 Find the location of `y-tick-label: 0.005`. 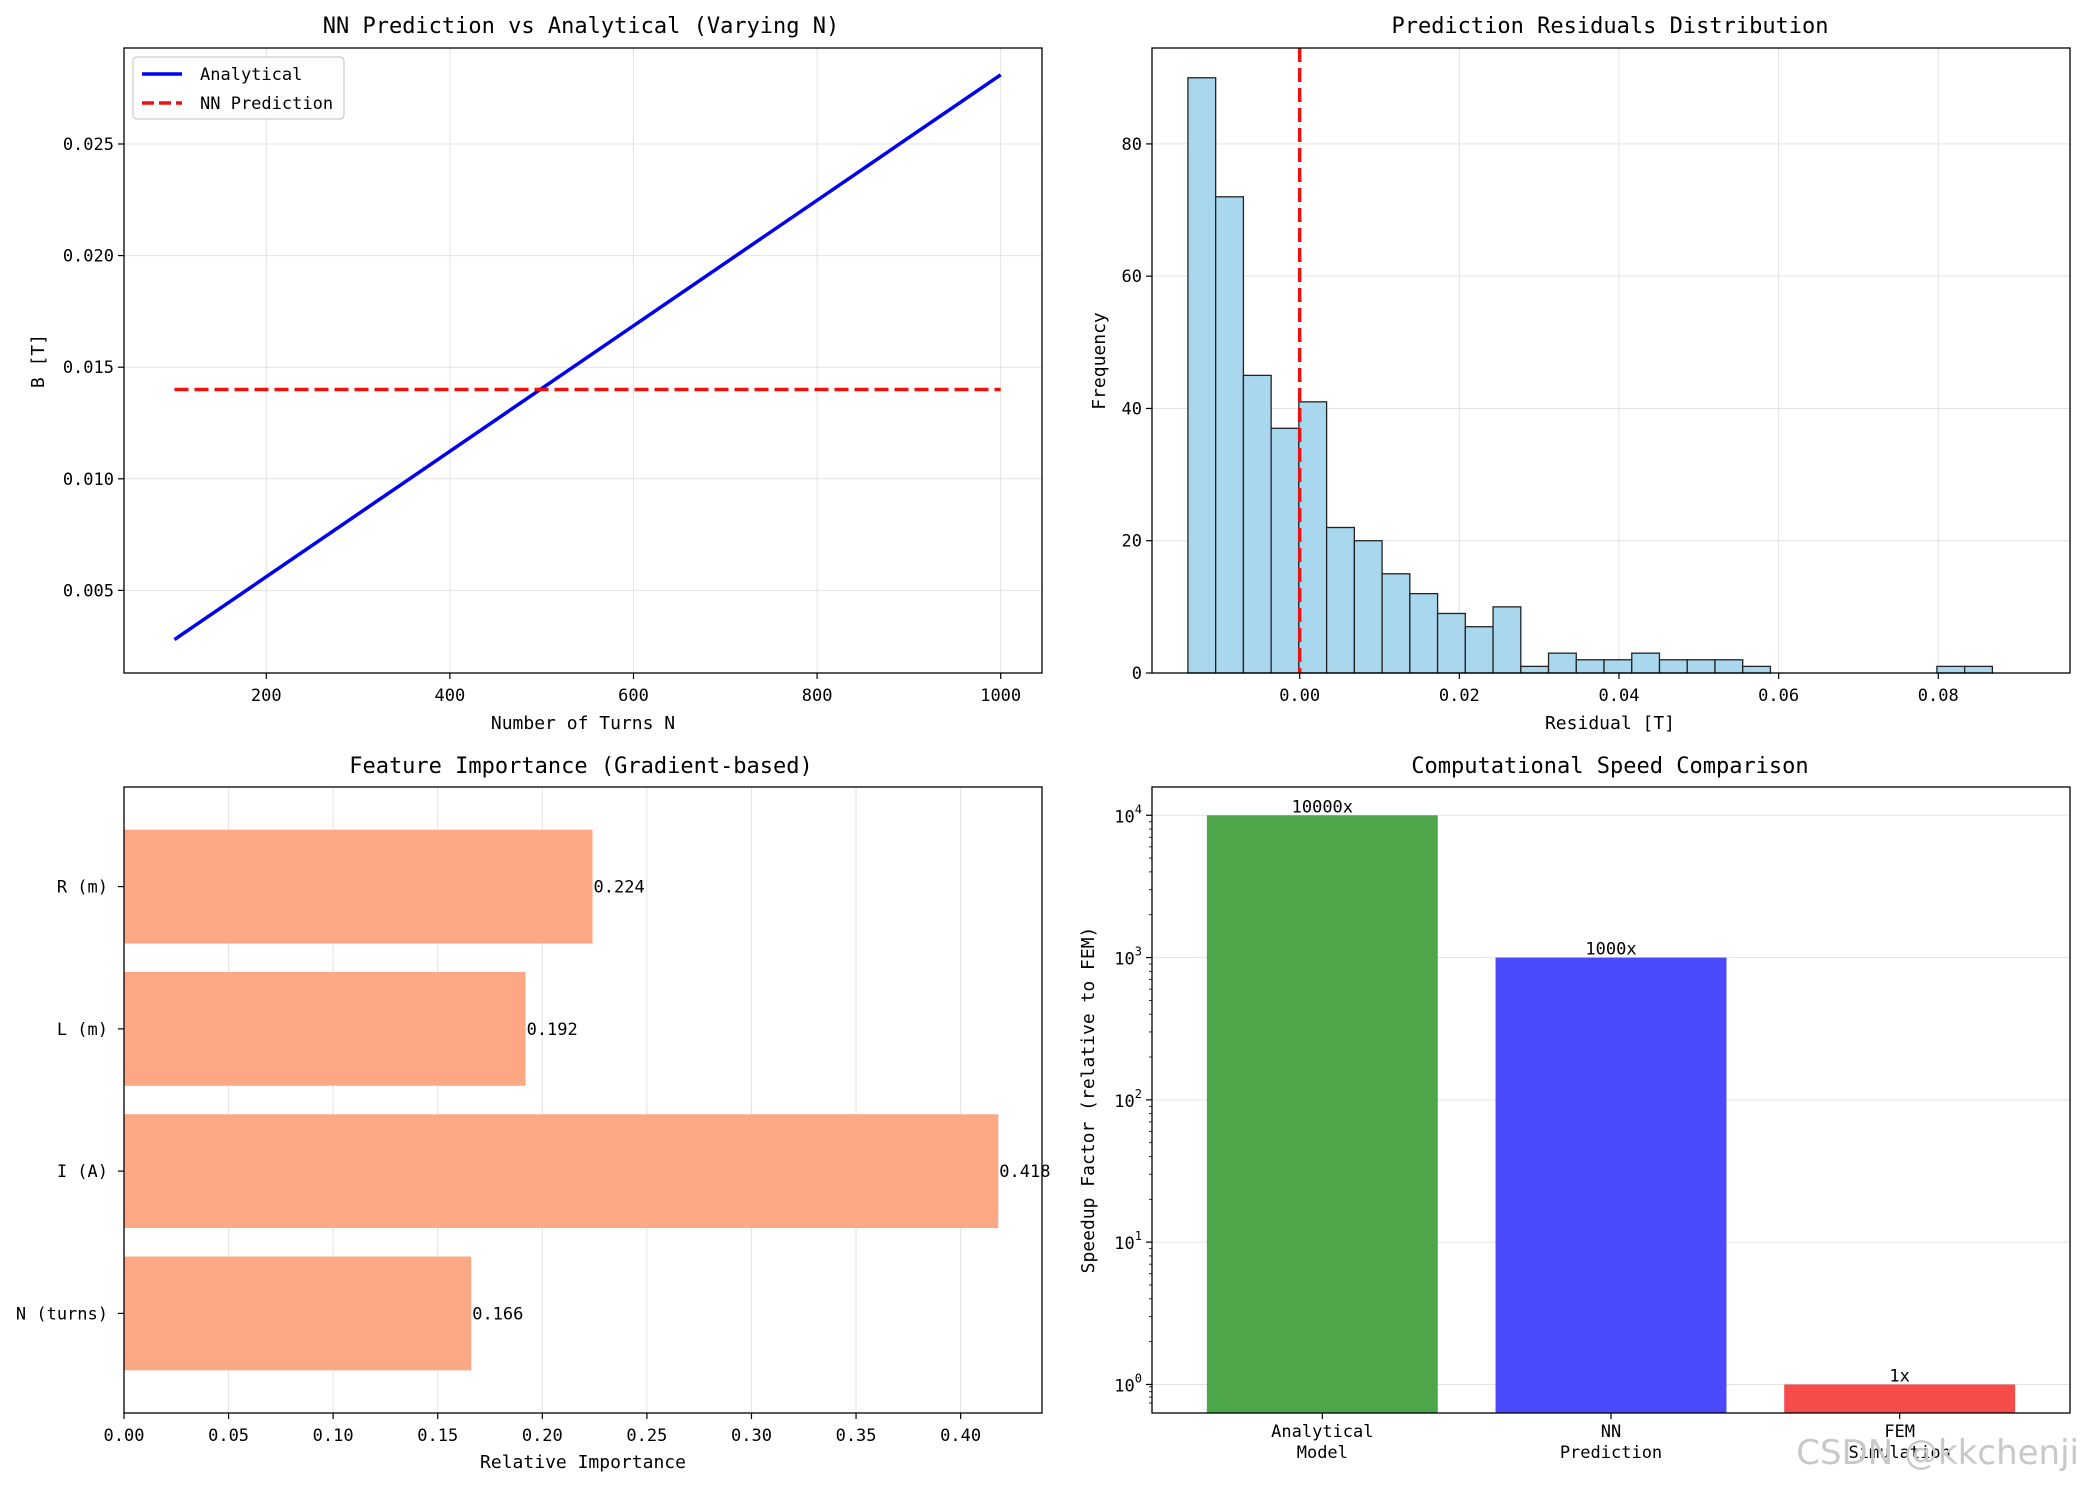

y-tick-label: 0.005 is located at coordinates (88, 591).